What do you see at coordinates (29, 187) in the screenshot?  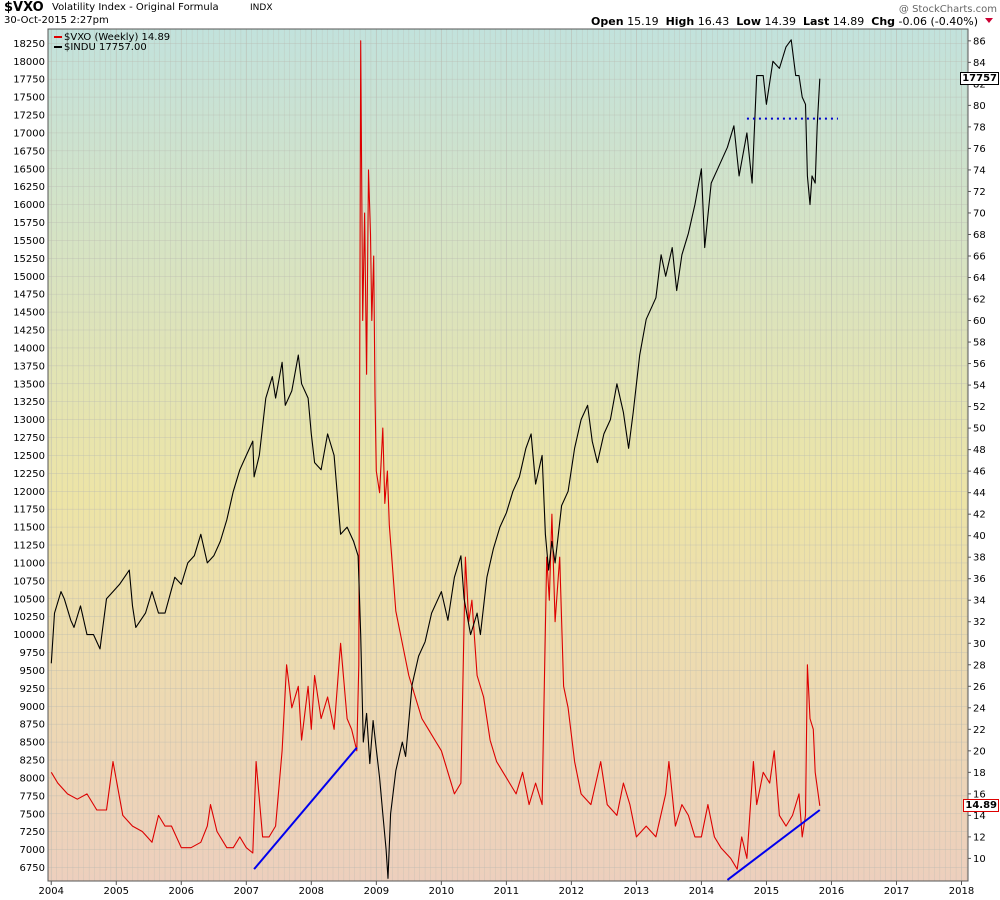 I see `left-tick-label: 16250` at bounding box center [29, 187].